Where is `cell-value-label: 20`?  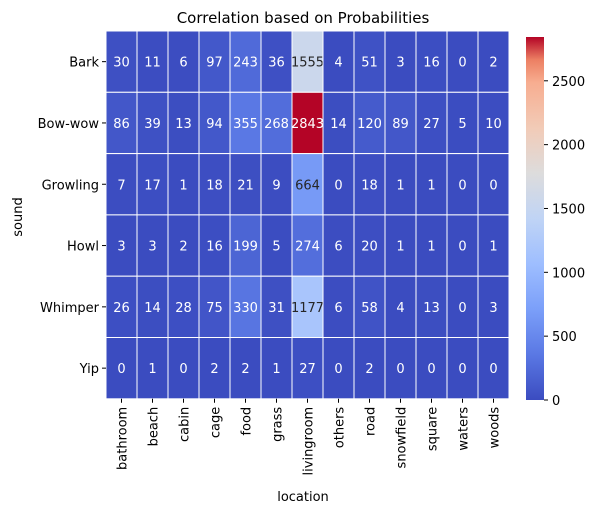
cell-value-label: 20 is located at coordinates (369, 247).